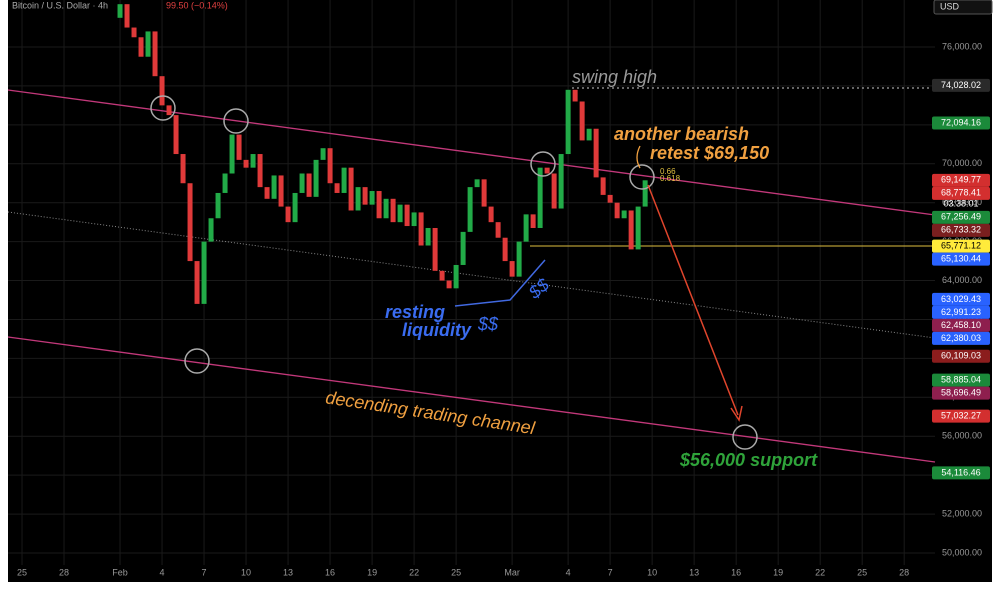 The width and height of the screenshot is (1000, 605). I want to click on price-label: 66,733.32, so click(961, 230).